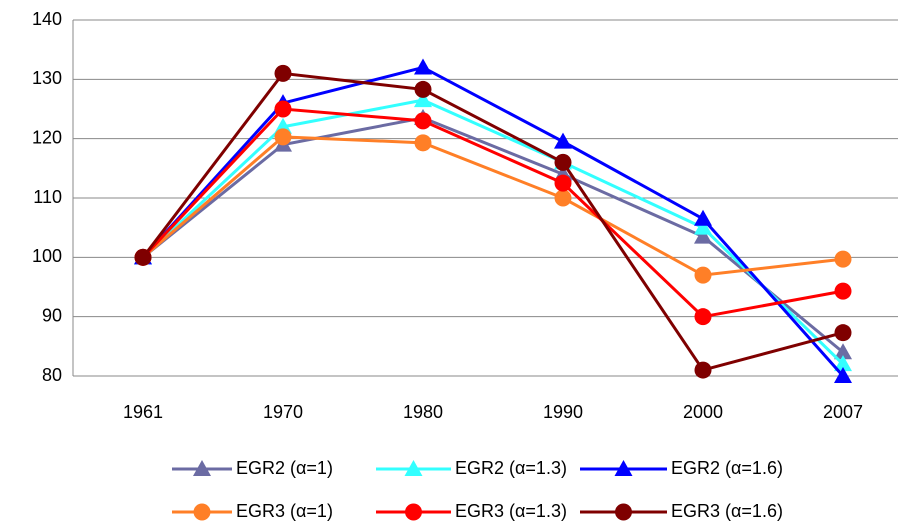  I want to click on y-tick-label: 90, so click(52, 315).